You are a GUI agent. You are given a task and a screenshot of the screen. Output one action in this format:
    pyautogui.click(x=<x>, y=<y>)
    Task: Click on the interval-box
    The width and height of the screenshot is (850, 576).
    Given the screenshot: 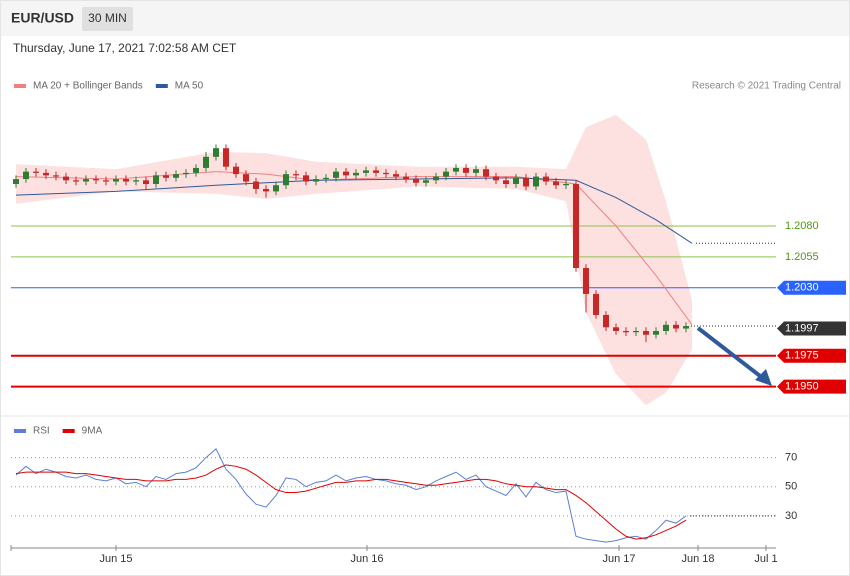 What is the action you would take?
    pyautogui.click(x=107, y=19)
    